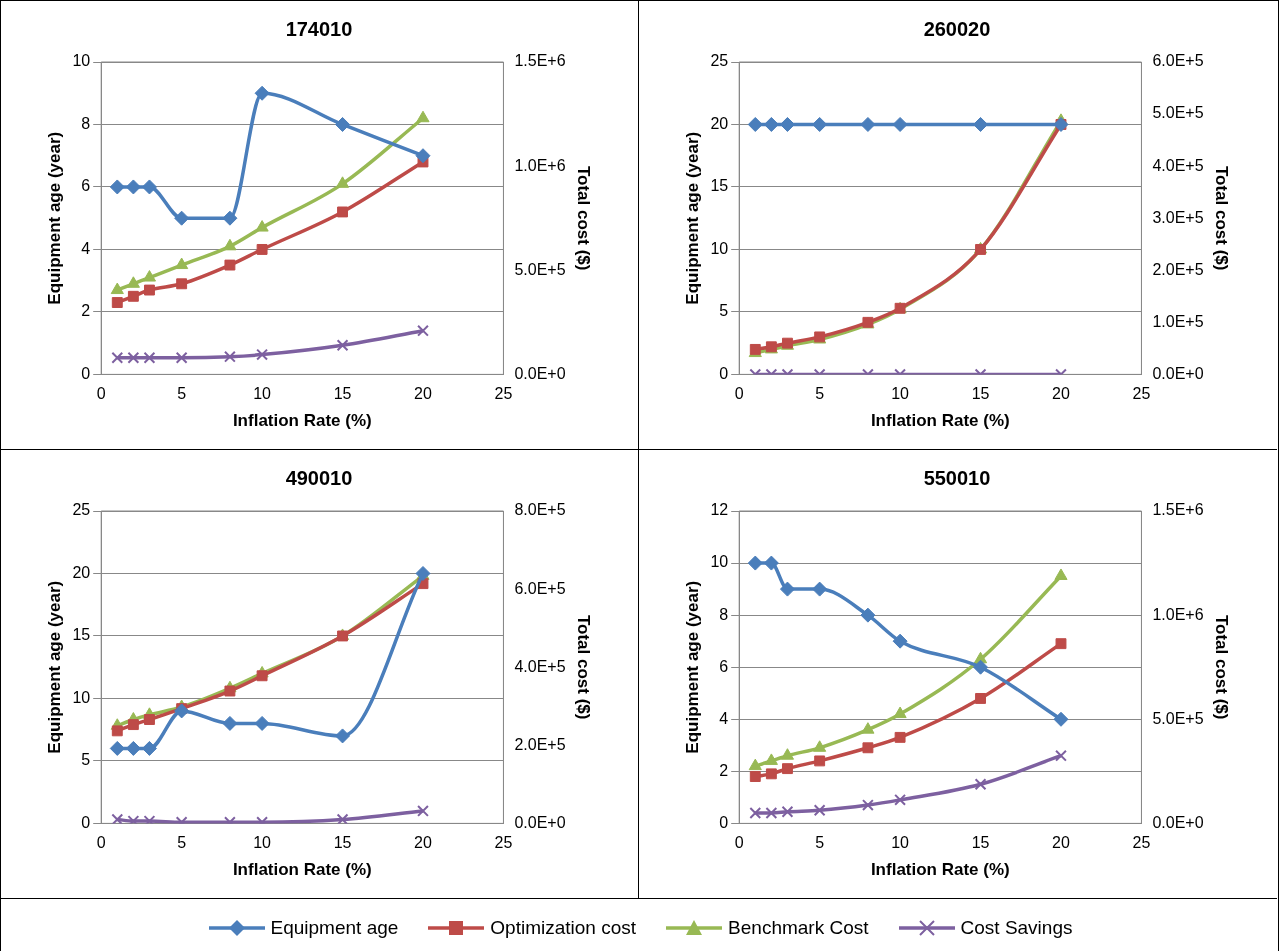  I want to click on legend-label: Benchmark Cost, so click(798, 928).